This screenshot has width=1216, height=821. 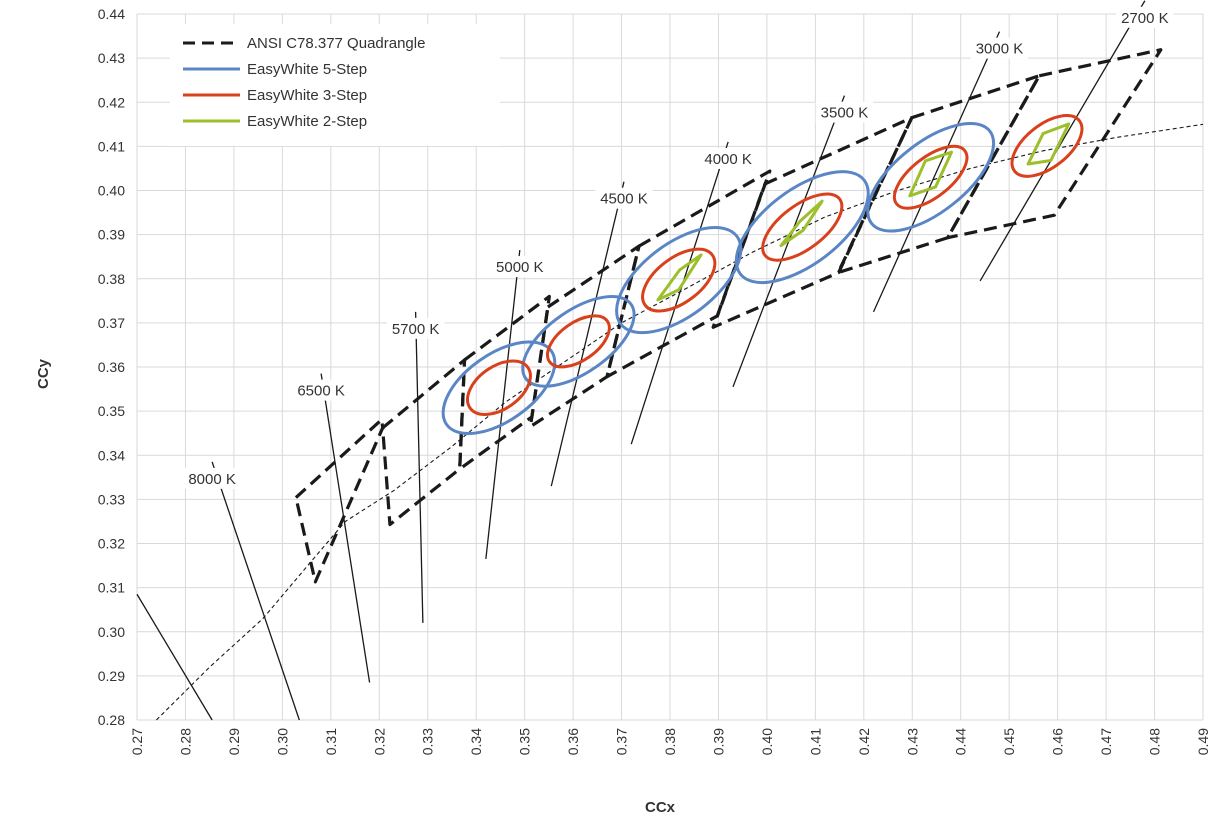 I want to click on y-tick-label: 0.42, so click(x=111, y=102).